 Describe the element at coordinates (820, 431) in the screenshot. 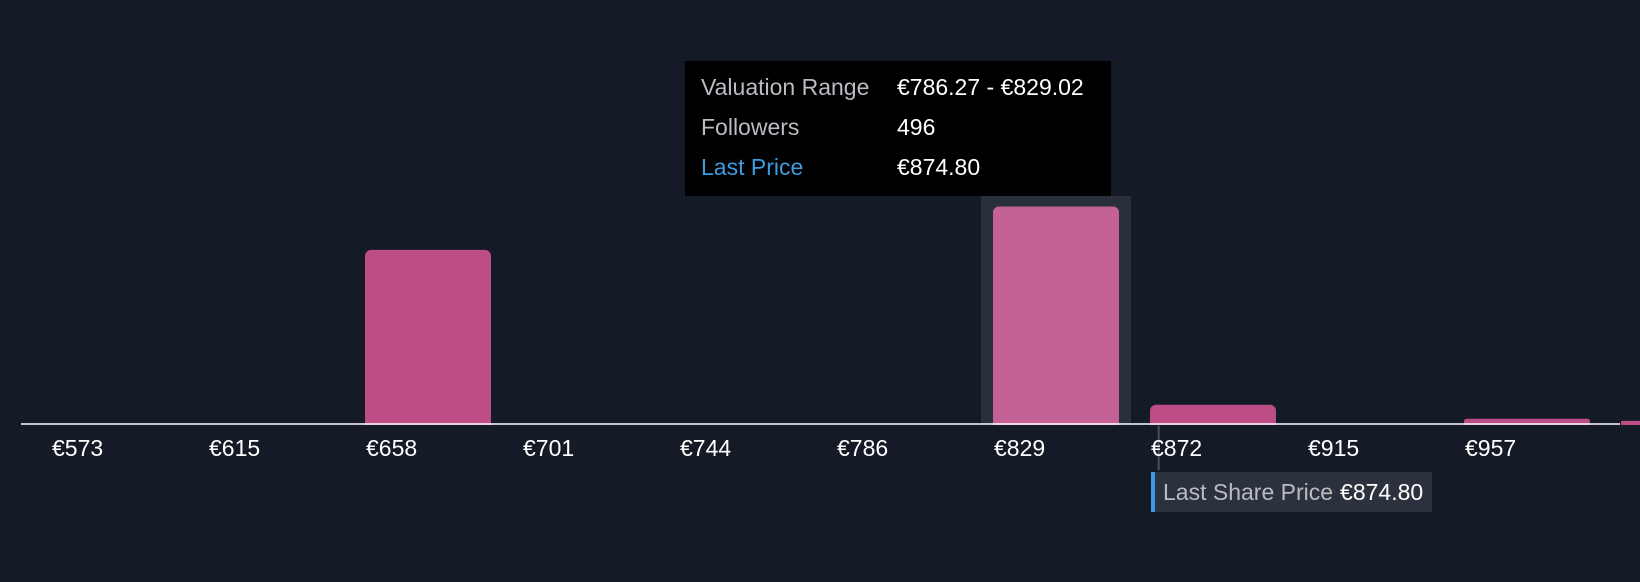

I see `baseline-mask` at that location.